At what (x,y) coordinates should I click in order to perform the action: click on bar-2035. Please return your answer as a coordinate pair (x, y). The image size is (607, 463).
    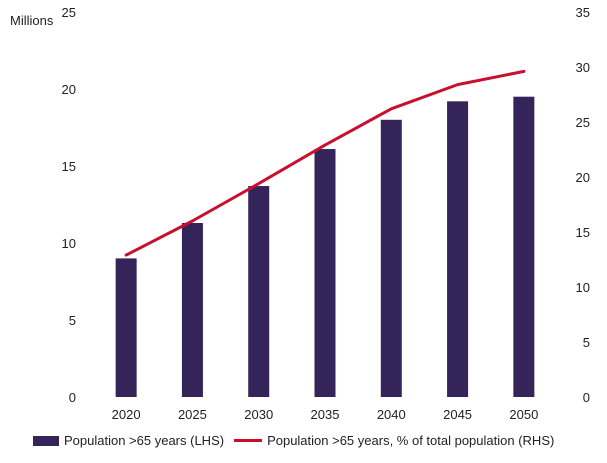
    Looking at the image, I should click on (325, 273).